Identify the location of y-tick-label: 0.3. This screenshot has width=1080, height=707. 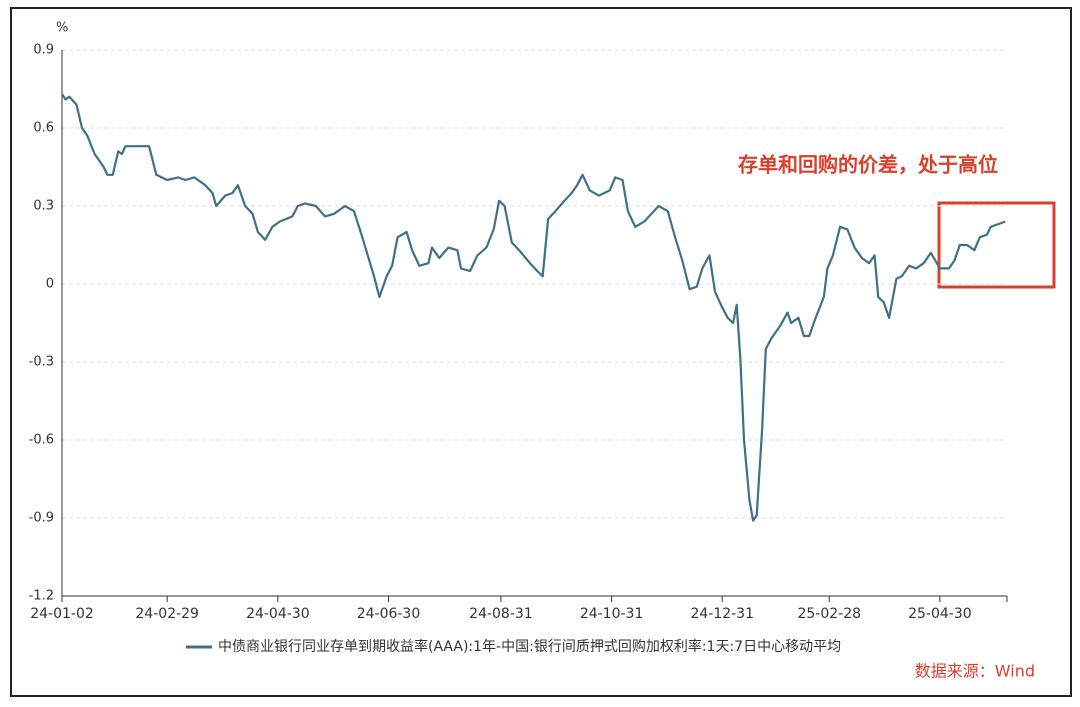
(43, 206).